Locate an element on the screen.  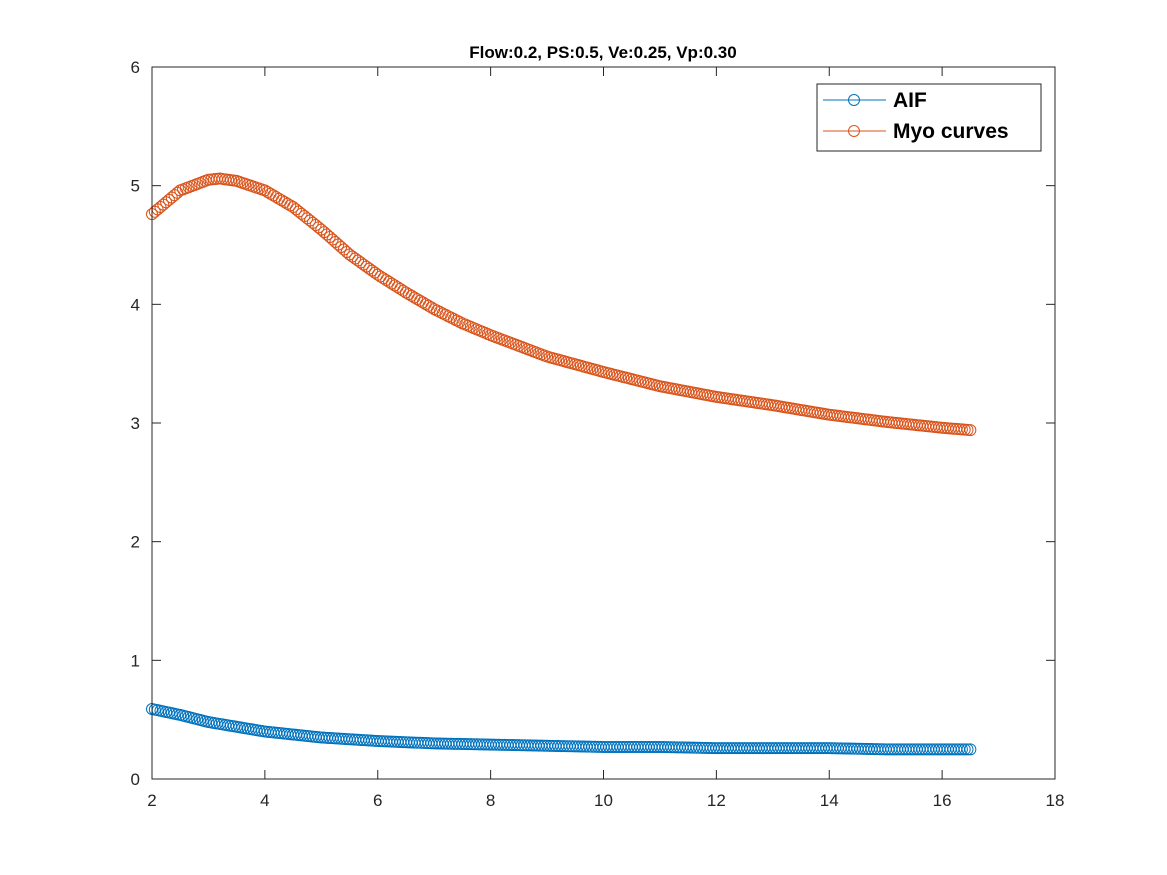
legend-box is located at coordinates (929, 117).